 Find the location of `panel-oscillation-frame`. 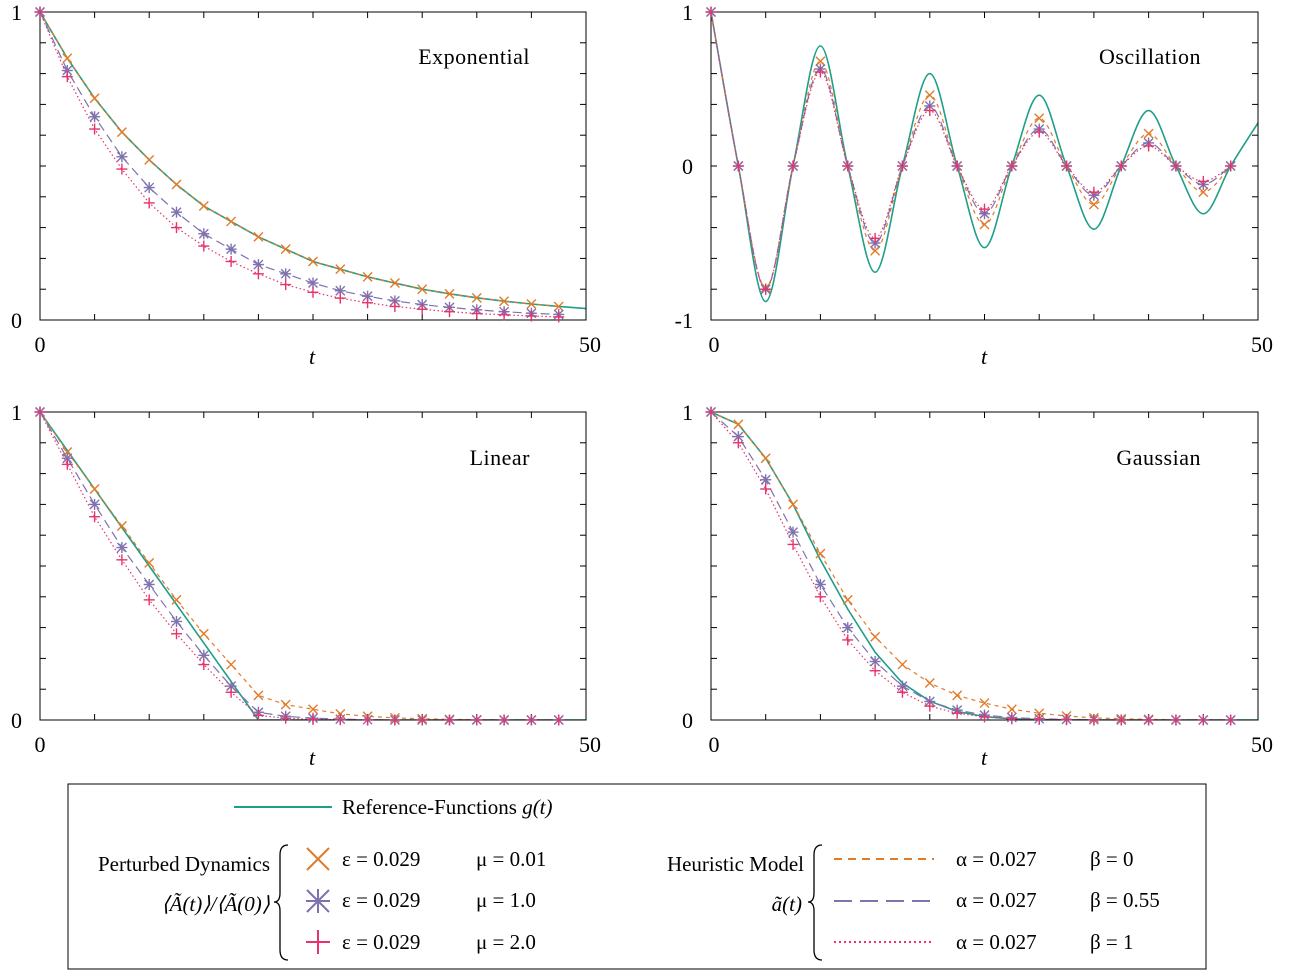

panel-oscillation-frame is located at coordinates (984, 166).